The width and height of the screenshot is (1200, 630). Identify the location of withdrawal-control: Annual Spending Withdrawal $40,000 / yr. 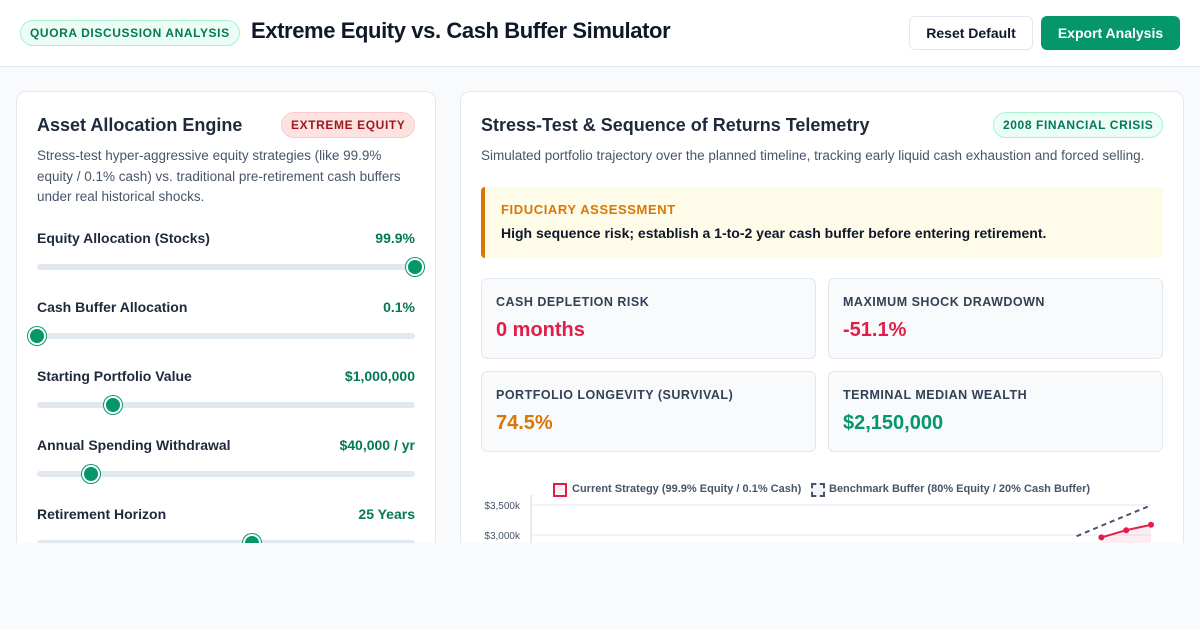
(226, 467).